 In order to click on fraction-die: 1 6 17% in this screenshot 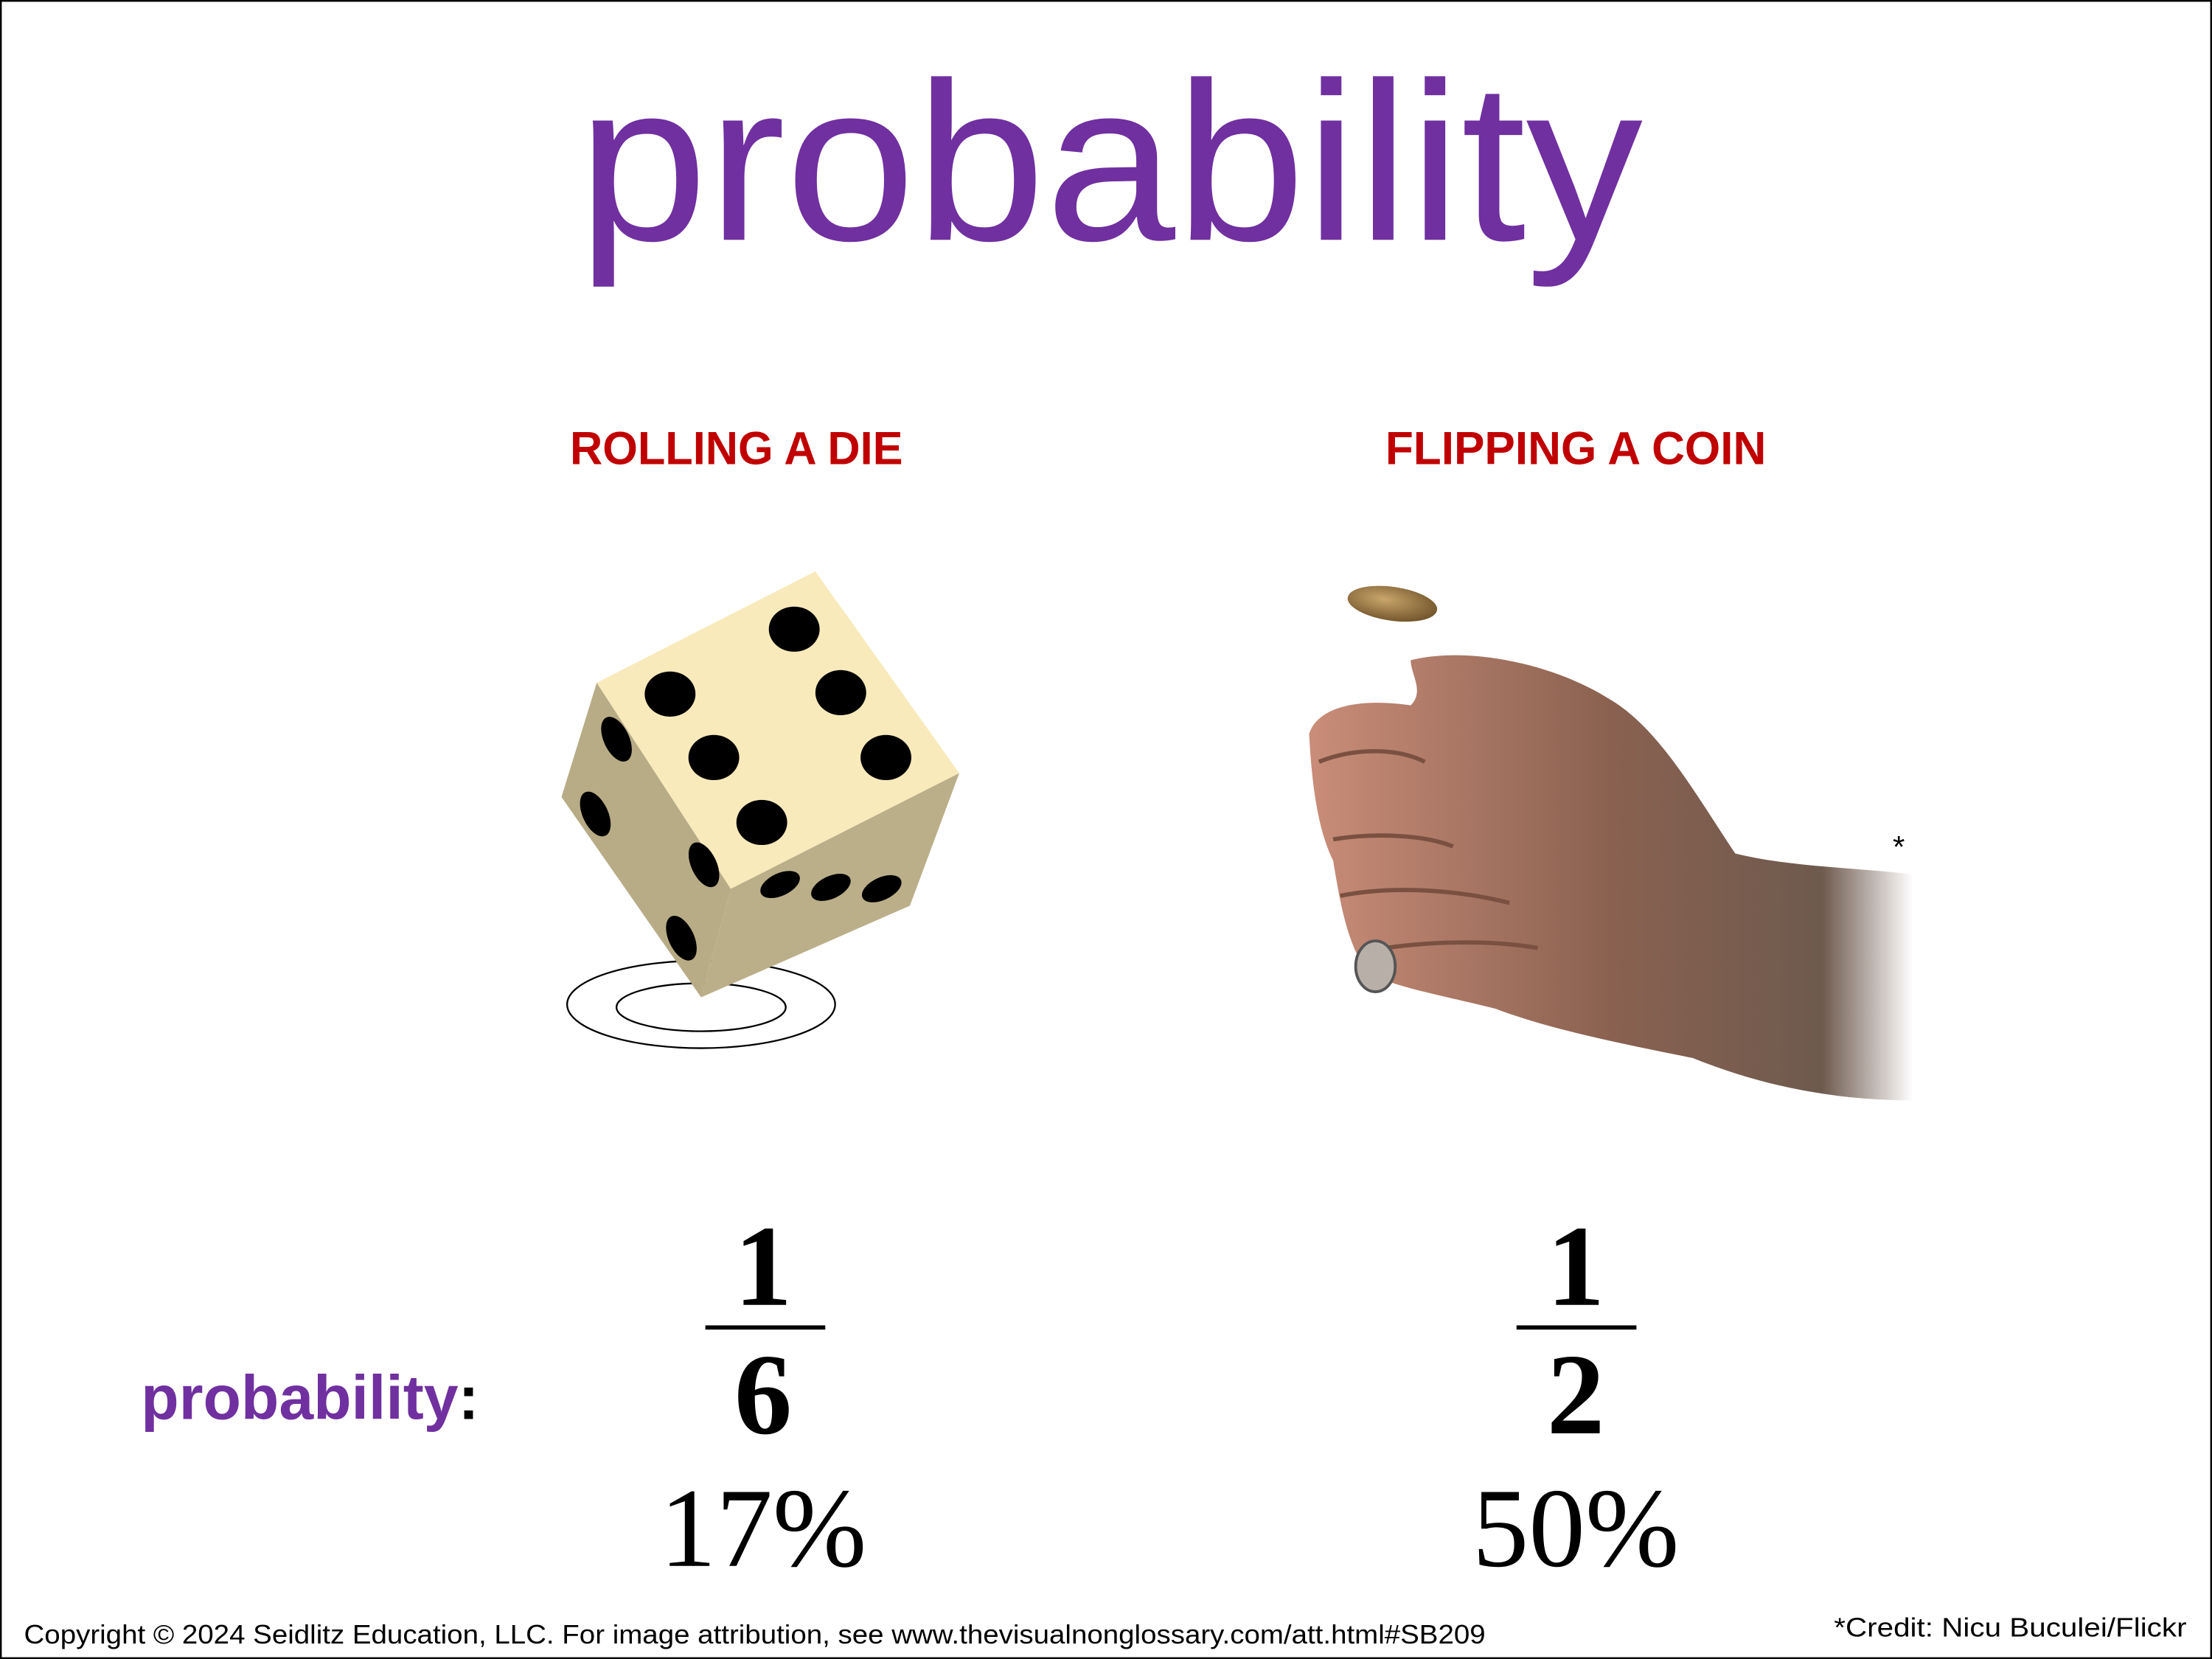, I will do `click(763, 1396)`.